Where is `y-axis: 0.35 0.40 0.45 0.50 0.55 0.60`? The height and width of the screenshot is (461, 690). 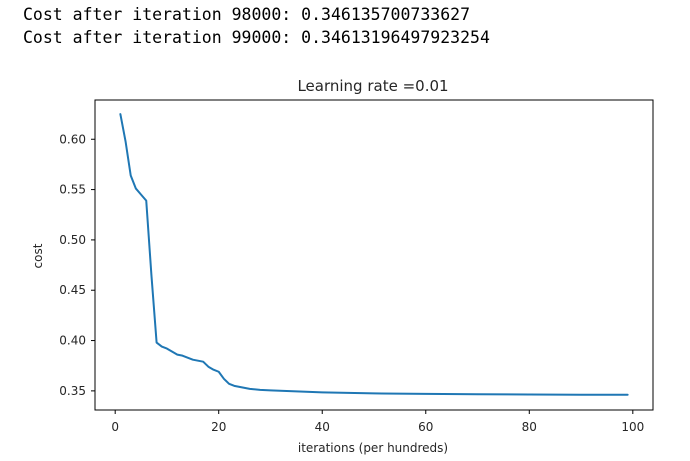 y-axis: 0.35 0.40 0.45 0.50 0.55 0.60 is located at coordinates (77, 265).